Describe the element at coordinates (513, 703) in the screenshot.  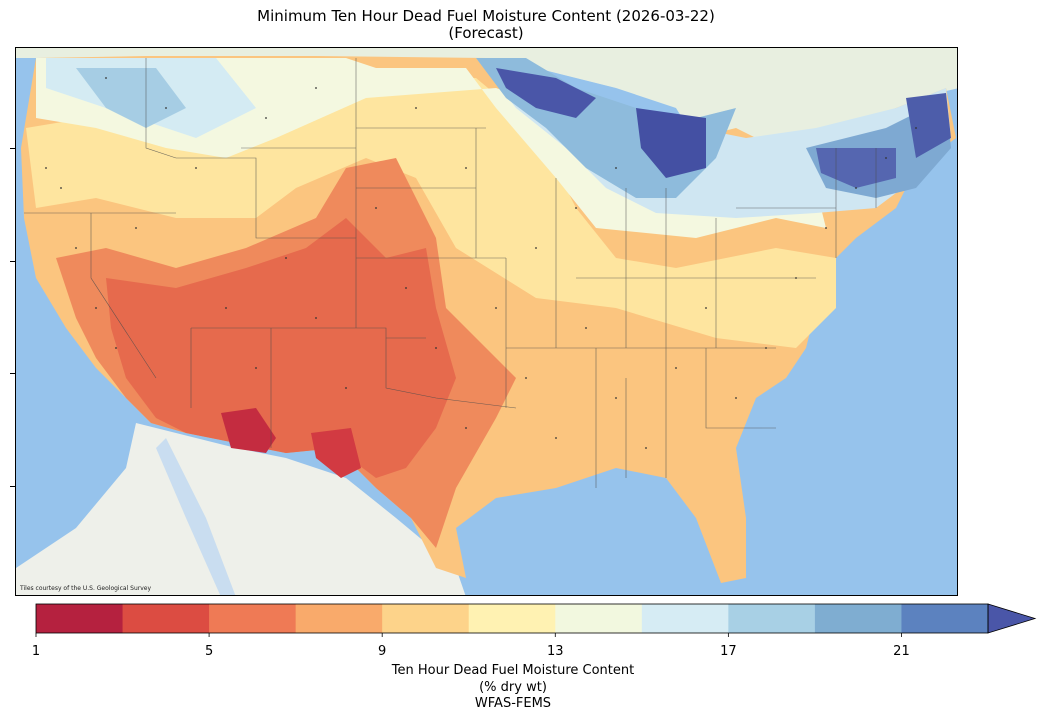
I see `colorbar-label-line-3: WFAS-FEMS` at that location.